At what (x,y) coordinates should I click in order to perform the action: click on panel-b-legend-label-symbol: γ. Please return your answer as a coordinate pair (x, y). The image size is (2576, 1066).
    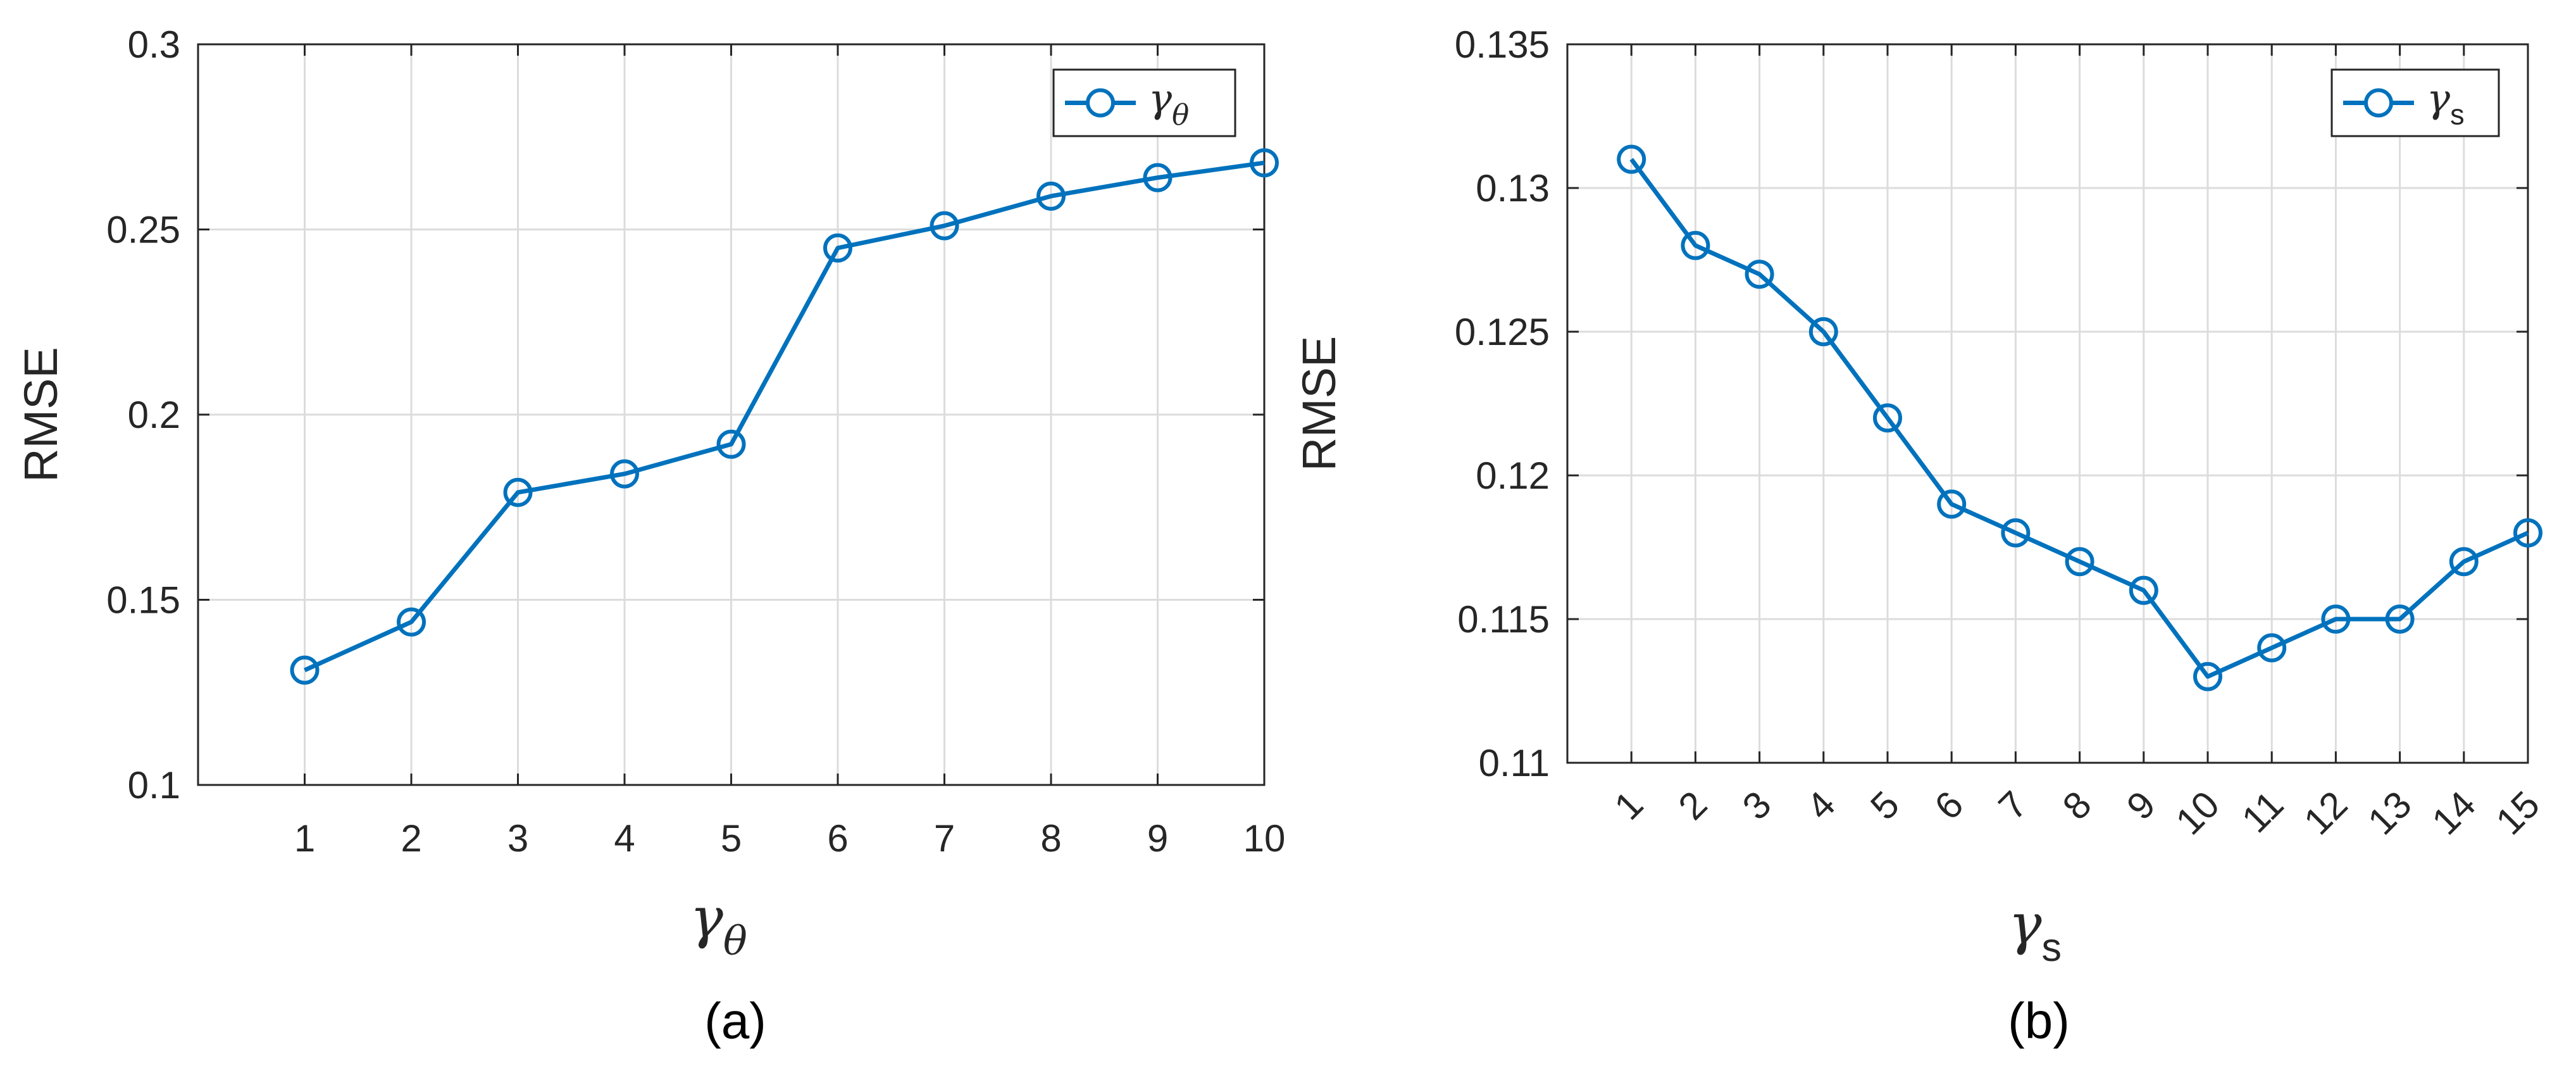
    Looking at the image, I should click on (2439, 98).